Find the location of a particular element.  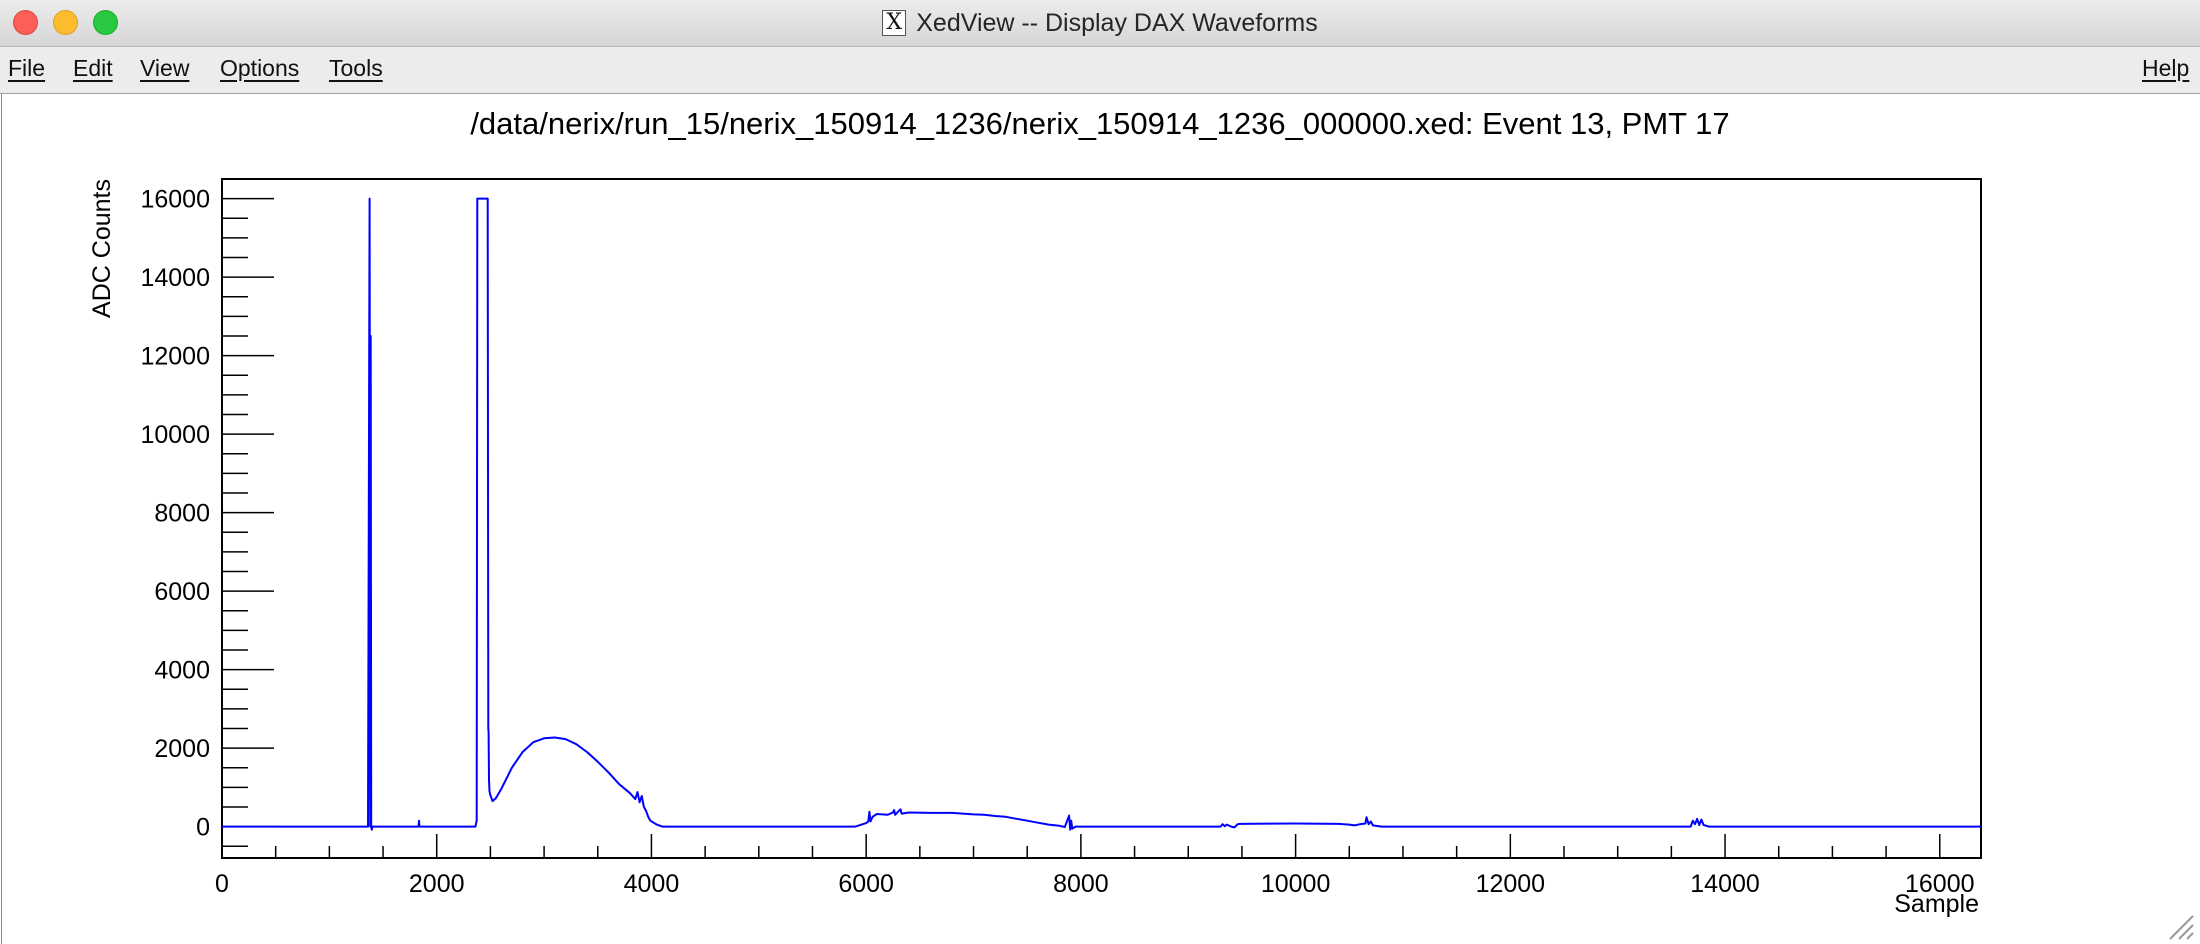

x-tick-label: 14000 is located at coordinates (1725, 884).